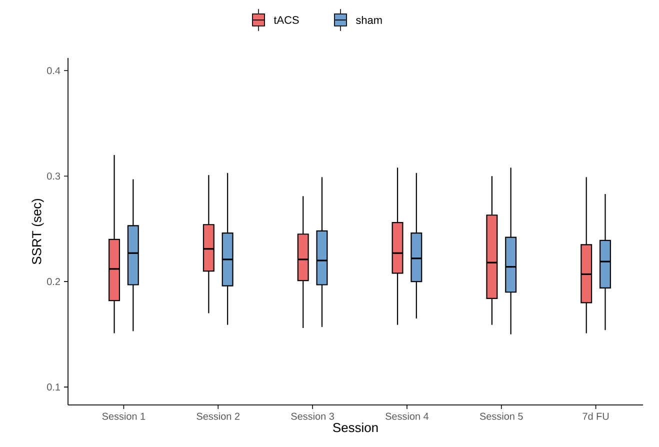 The image size is (659, 447). Describe the element at coordinates (501, 416) in the screenshot. I see `x-tick-label: Session 5` at that location.